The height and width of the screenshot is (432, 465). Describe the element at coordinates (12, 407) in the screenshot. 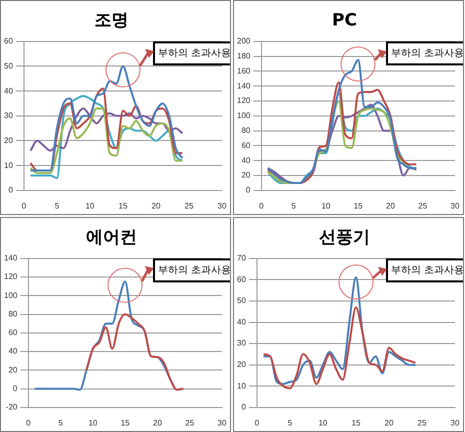

I see `y-tick-label: -20` at that location.